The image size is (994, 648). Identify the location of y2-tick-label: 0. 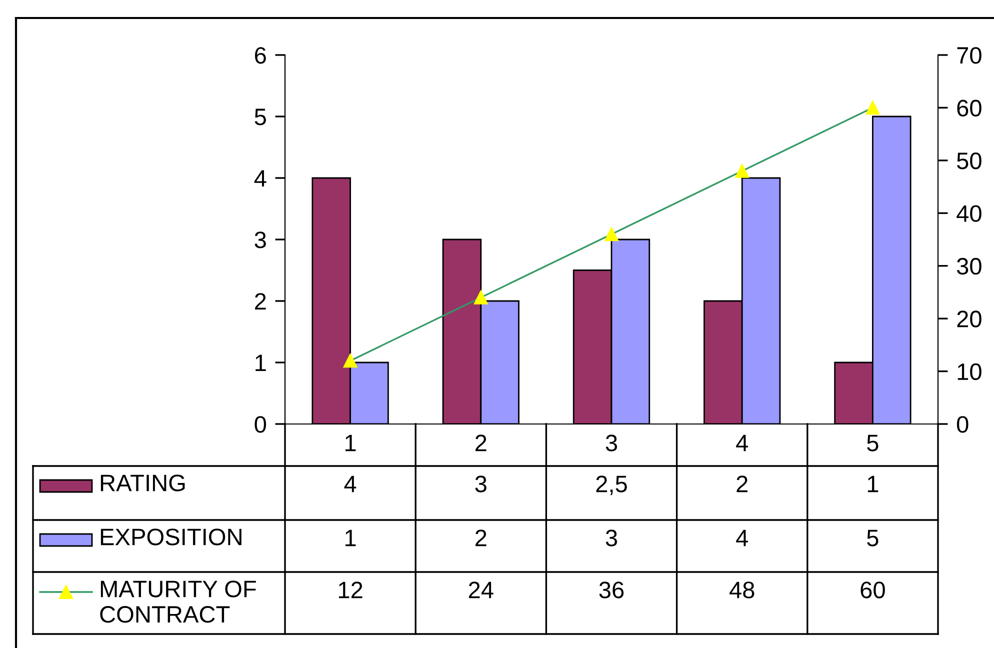
(962, 424).